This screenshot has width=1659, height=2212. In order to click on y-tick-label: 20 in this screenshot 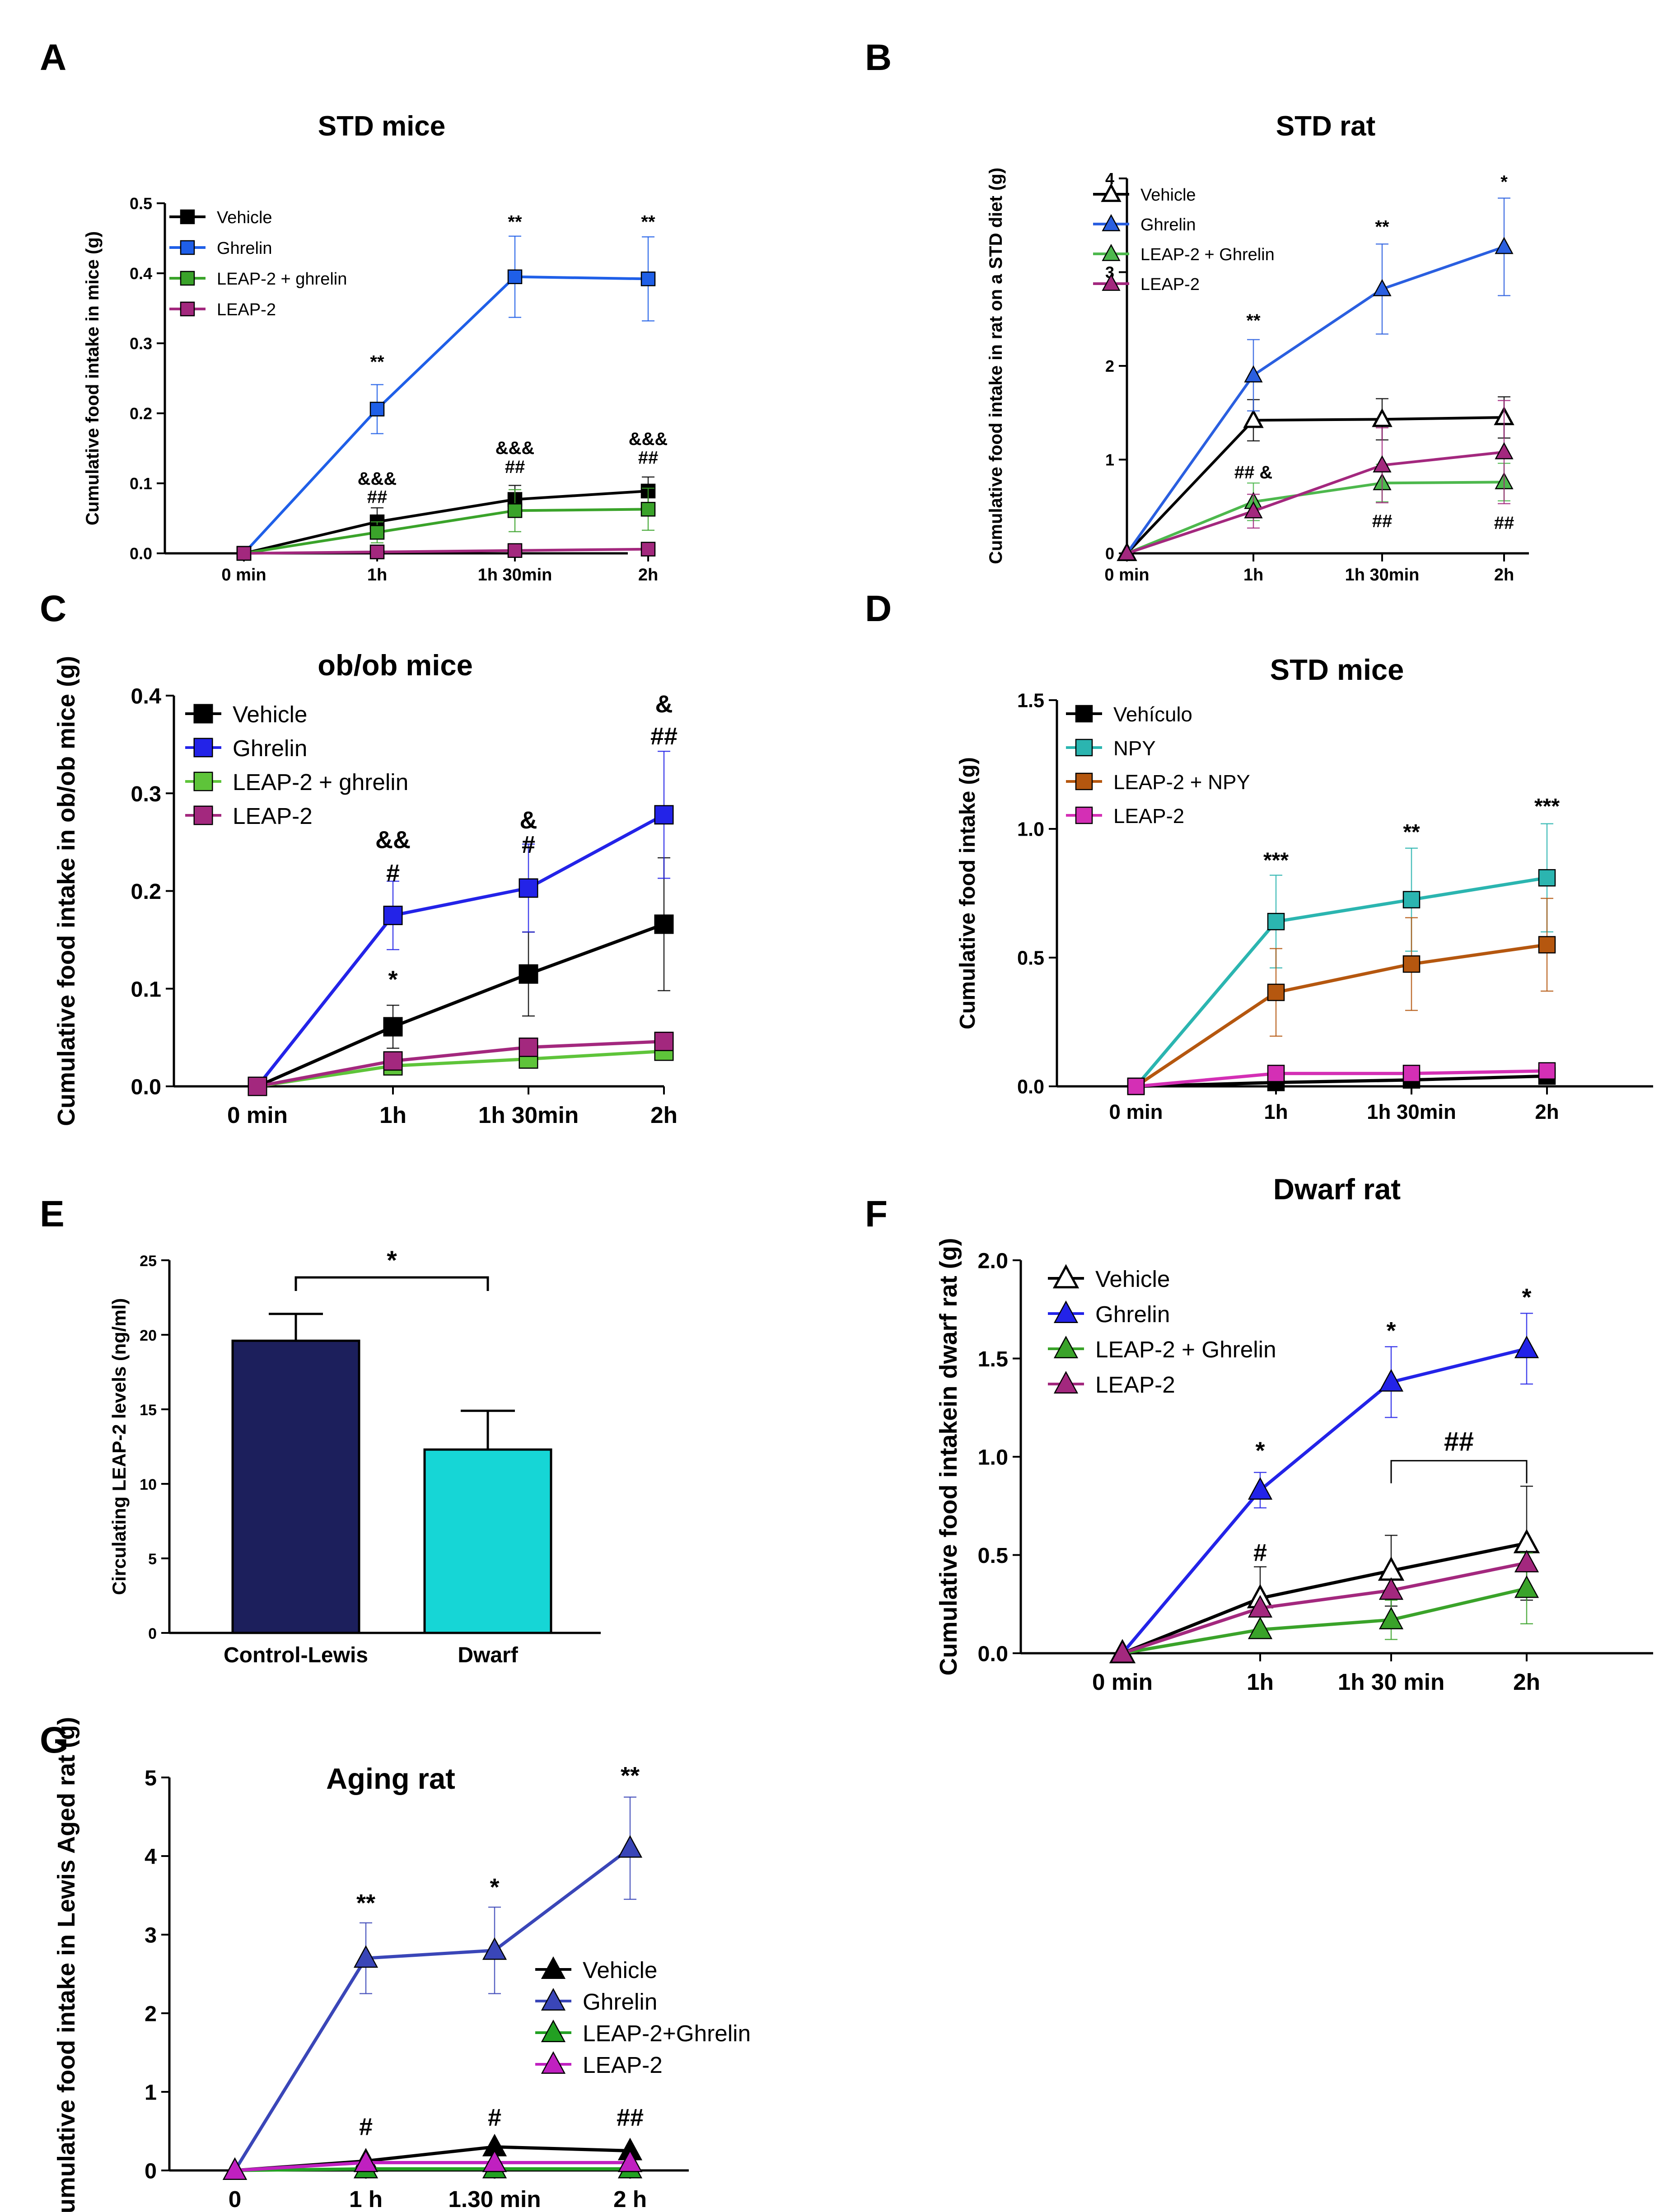, I will do `click(148, 1335)`.